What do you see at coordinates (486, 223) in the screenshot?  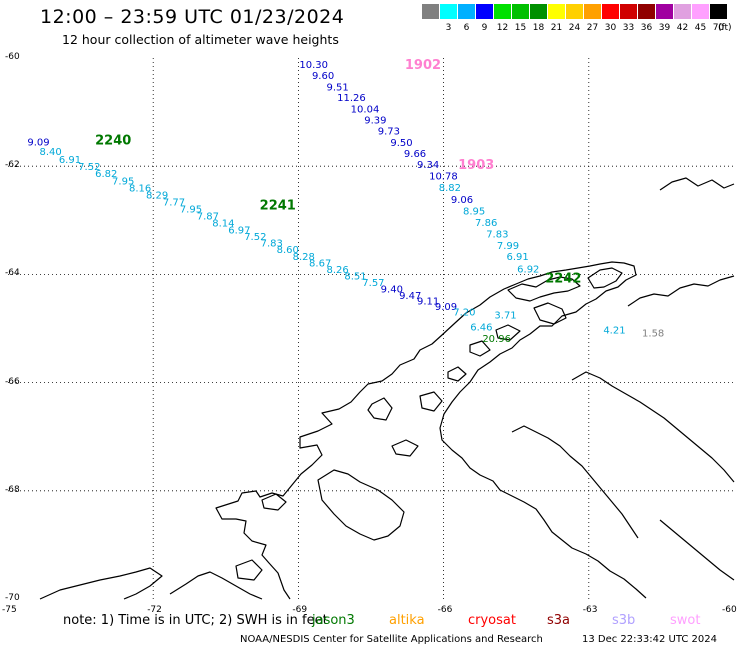 I see `wave-height-value: 7.86` at bounding box center [486, 223].